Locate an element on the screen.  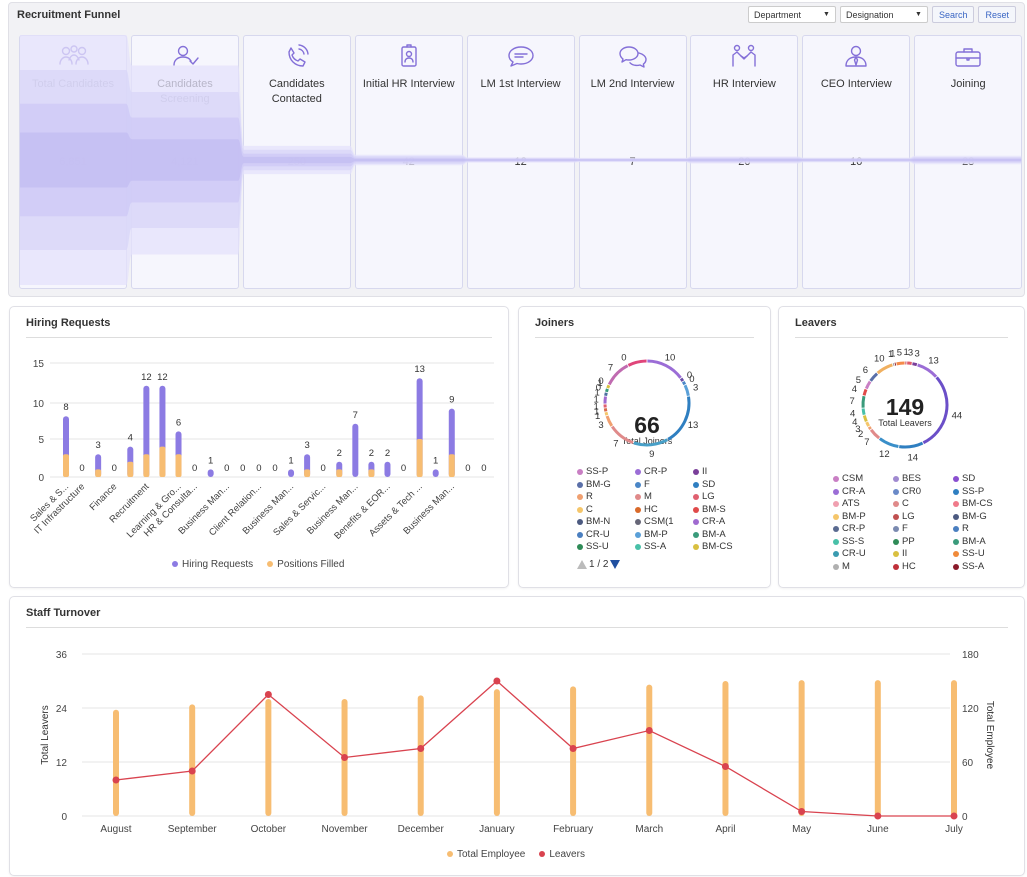
funnel-stage-handshake: HR Interview 20 is located at coordinates (744, 162).